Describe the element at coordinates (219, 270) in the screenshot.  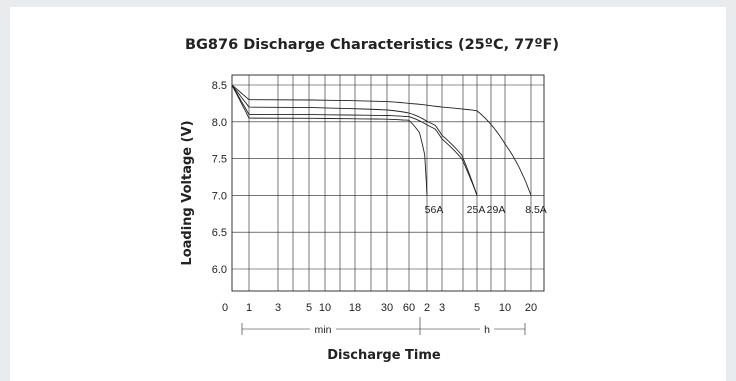
I see `y-tick-label: 6.0` at that location.